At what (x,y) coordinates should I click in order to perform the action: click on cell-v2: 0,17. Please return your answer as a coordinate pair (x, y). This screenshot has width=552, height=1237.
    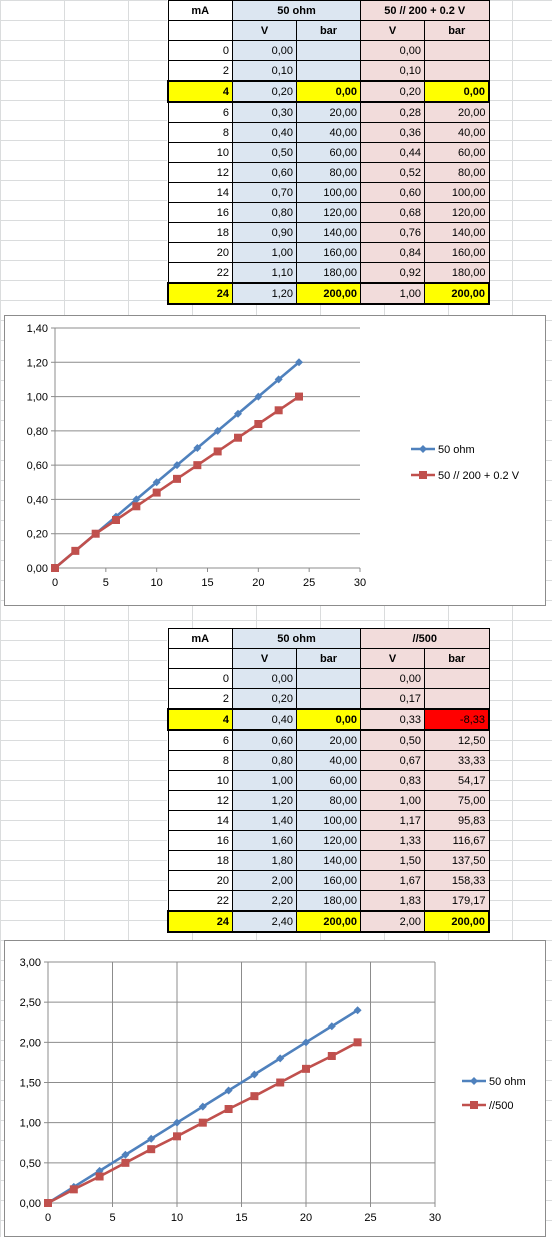
    Looking at the image, I should click on (392, 699).